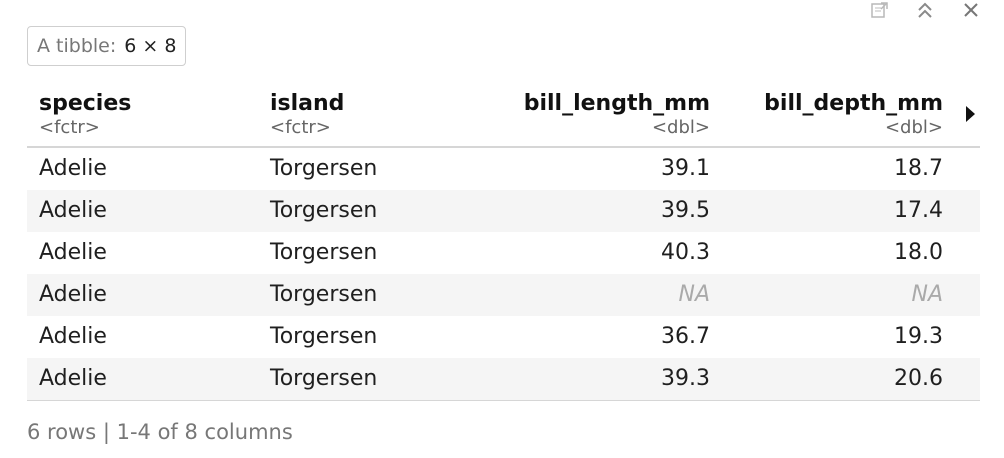  What do you see at coordinates (160, 432) in the screenshot?
I see `table-footer-summary: 6 rows | 1-4 of 8 columns` at bounding box center [160, 432].